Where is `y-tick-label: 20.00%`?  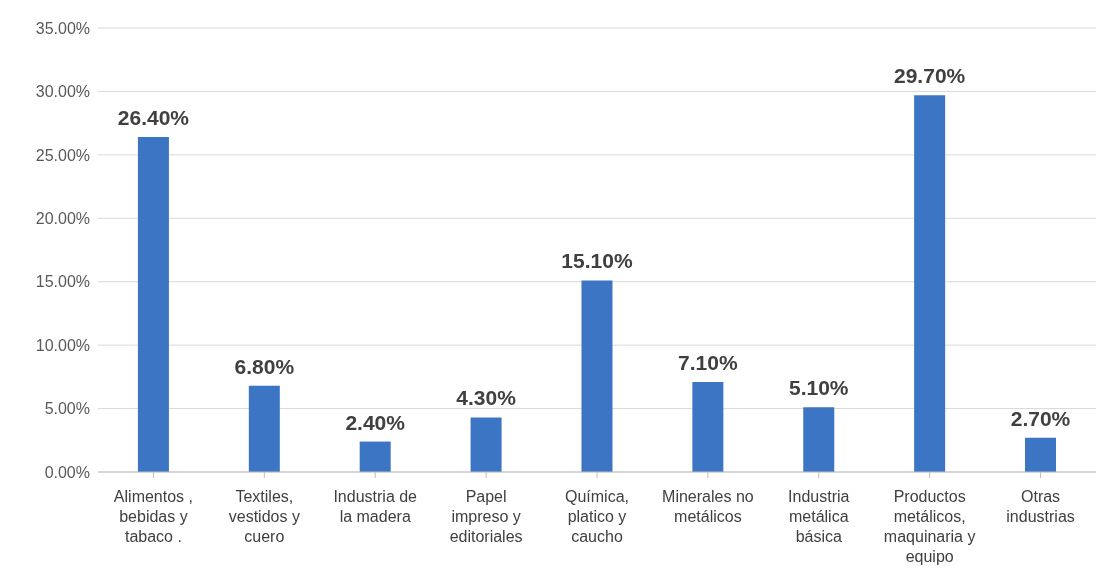
y-tick-label: 20.00% is located at coordinates (62, 218).